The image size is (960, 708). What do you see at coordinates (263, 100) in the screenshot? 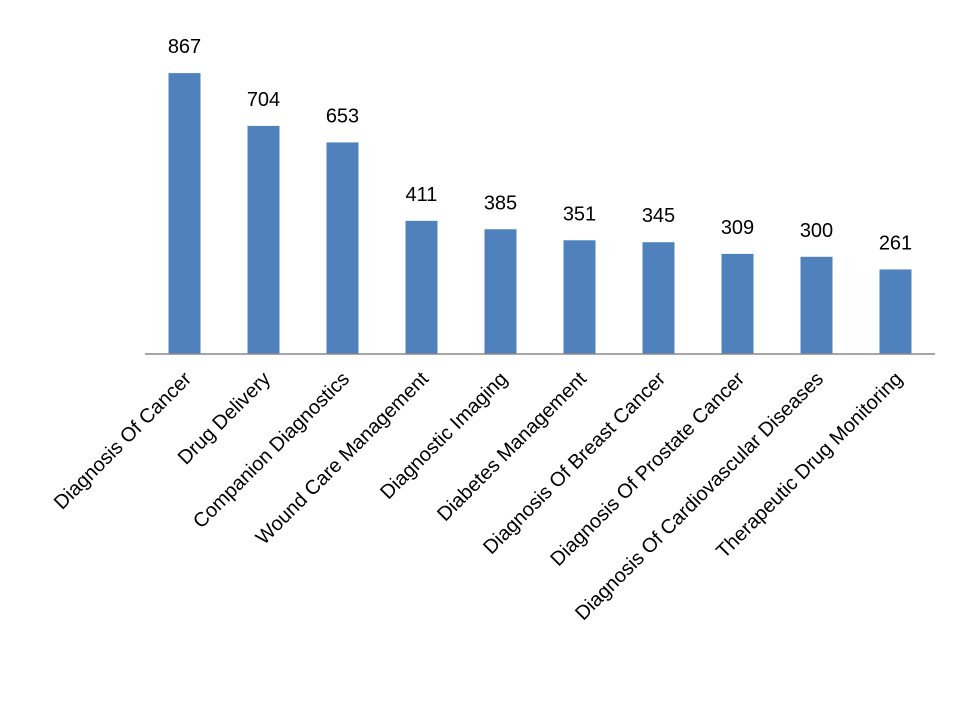
I see `data-label: 704` at bounding box center [263, 100].